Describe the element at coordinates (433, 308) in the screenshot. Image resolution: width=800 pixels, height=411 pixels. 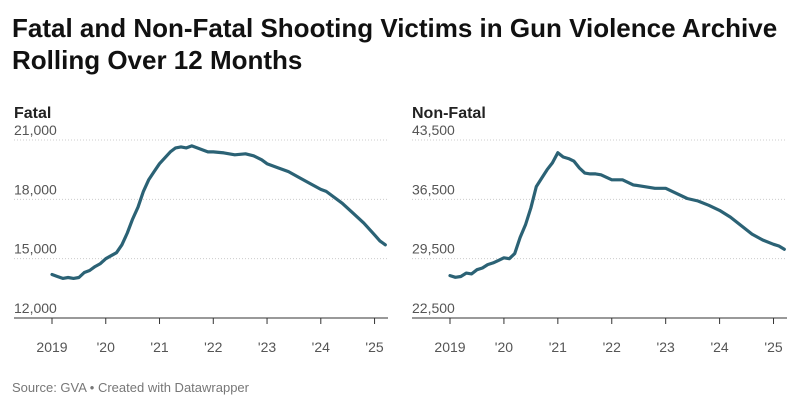
I see `y-tick-label: 22,500` at that location.